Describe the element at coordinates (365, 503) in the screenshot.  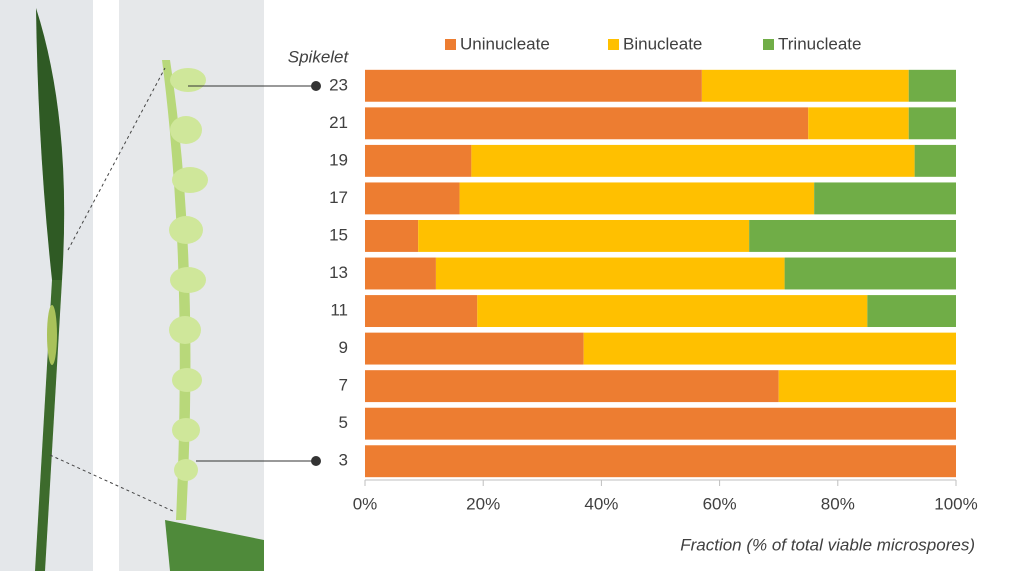
I see `x-tick-label: 0%` at that location.